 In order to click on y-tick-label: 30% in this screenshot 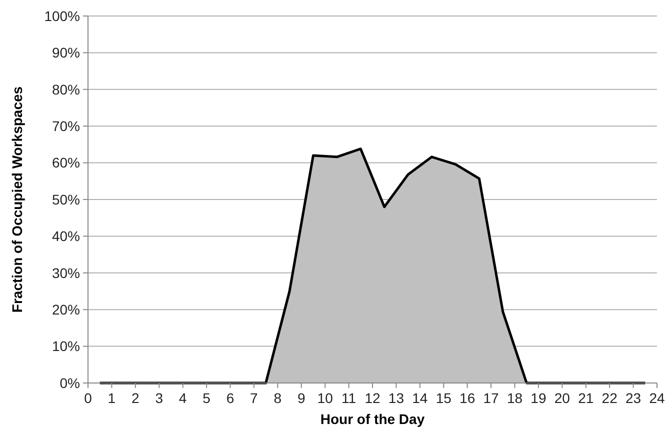, I will do `click(66, 272)`.